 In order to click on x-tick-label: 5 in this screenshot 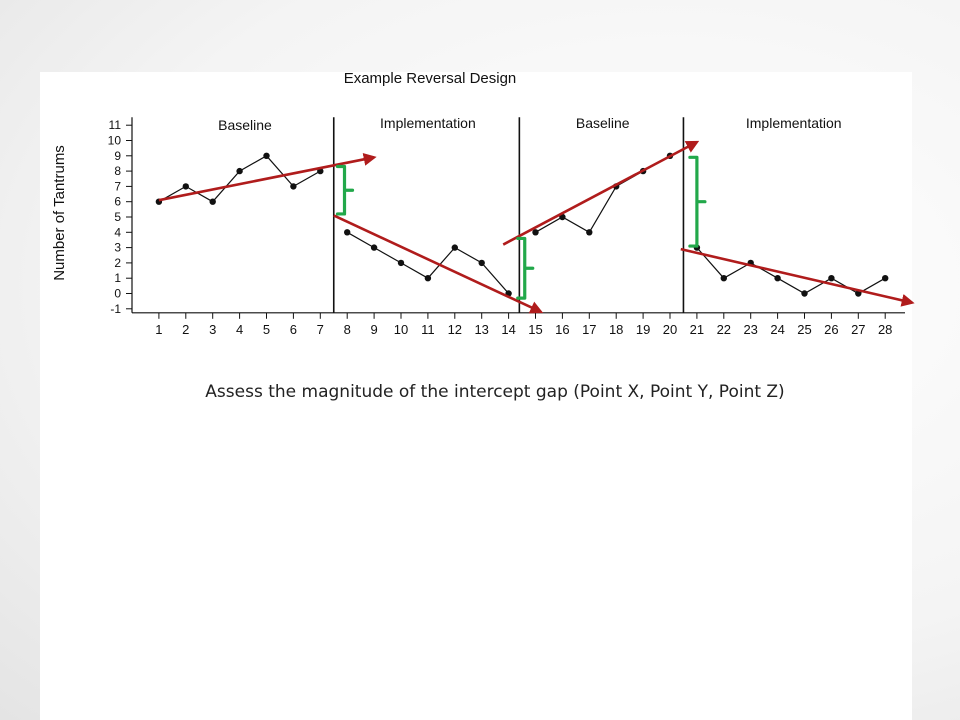, I will do `click(266, 329)`.